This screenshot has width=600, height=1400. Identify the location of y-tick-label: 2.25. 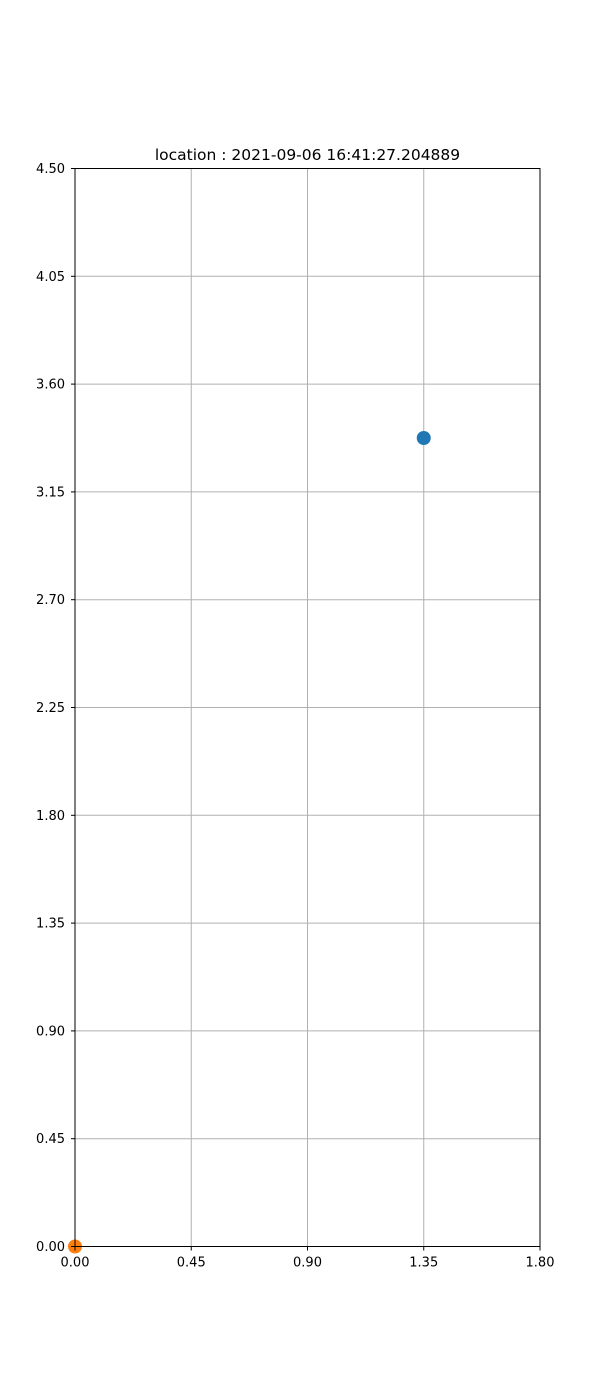
(50, 708).